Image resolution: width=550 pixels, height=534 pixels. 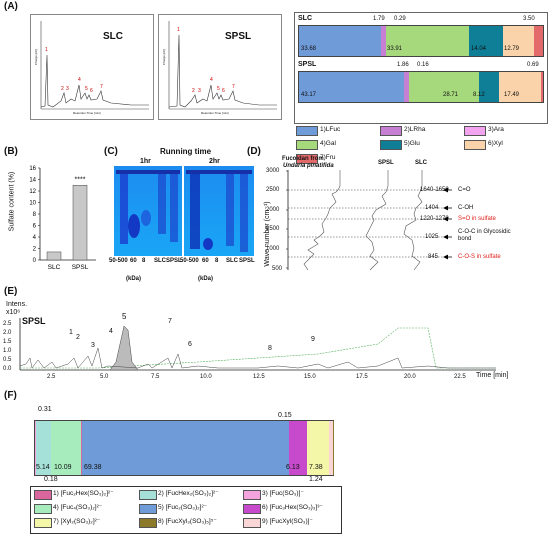 I want to click on fleg-9-swatch, so click(x=252, y=523).